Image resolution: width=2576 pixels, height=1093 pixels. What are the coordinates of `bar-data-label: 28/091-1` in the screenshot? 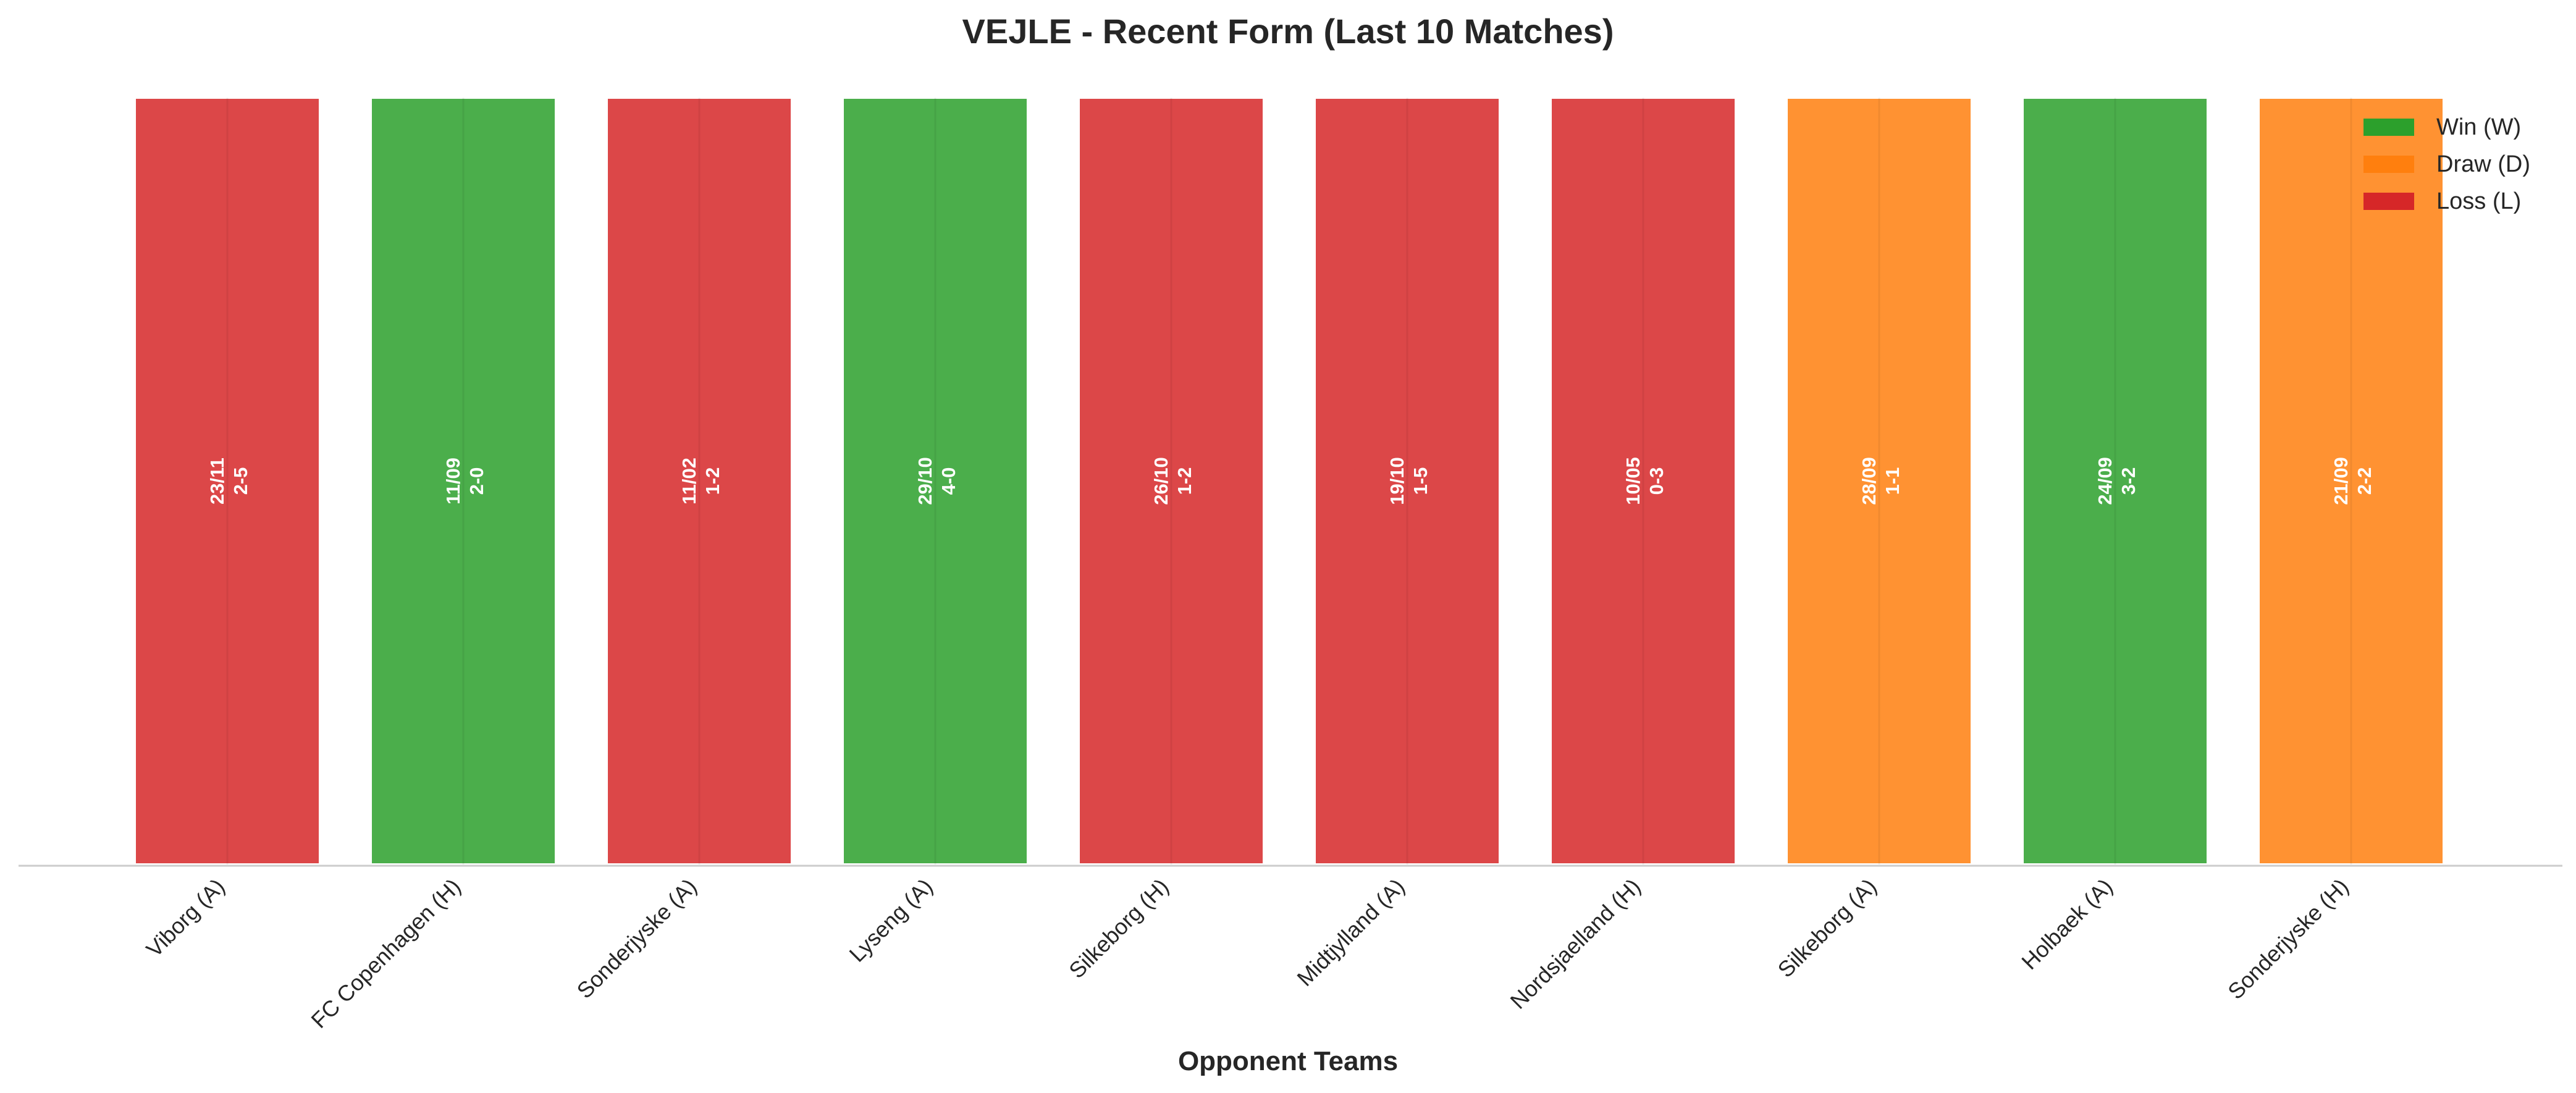 It's located at (1880, 481).